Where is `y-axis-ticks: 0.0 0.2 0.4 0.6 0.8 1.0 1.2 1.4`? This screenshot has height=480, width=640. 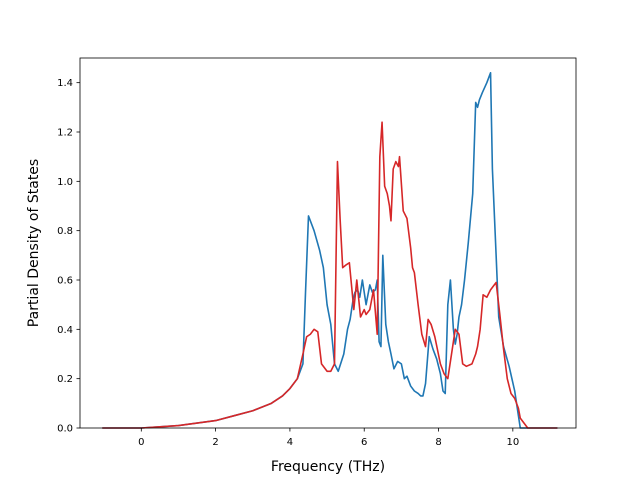 y-axis-ticks: 0.0 0.2 0.4 0.6 0.8 1.0 1.2 1.4 is located at coordinates (68, 256).